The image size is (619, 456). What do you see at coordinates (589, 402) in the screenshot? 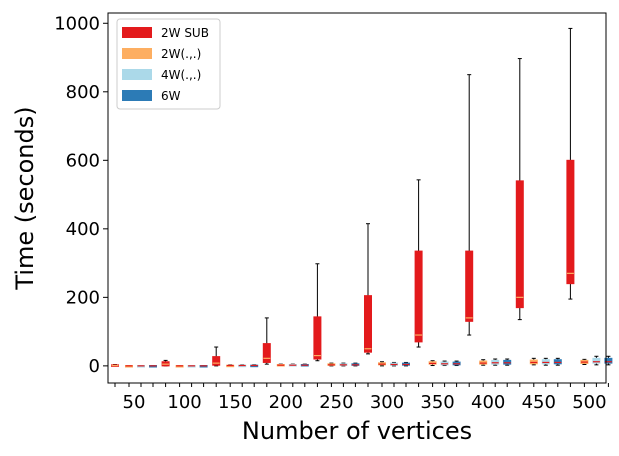
I see `x-tick-label: 500` at bounding box center [589, 402].